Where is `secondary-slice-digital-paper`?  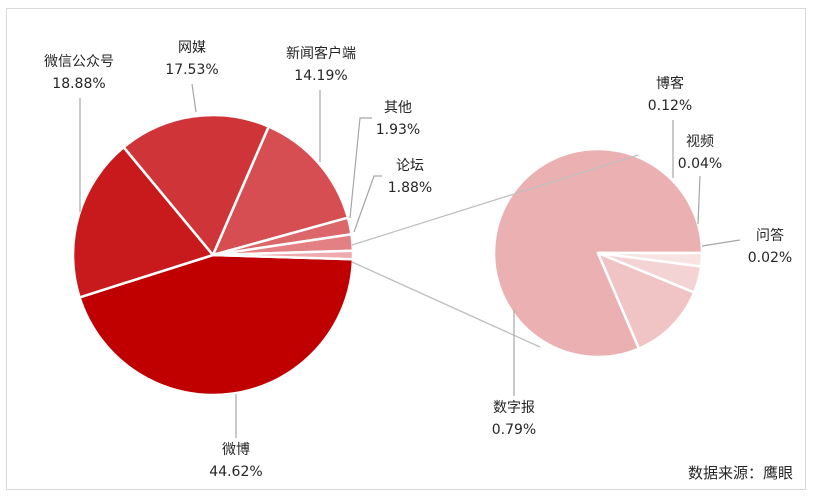
secondary-slice-digital-paper is located at coordinates (598, 253).